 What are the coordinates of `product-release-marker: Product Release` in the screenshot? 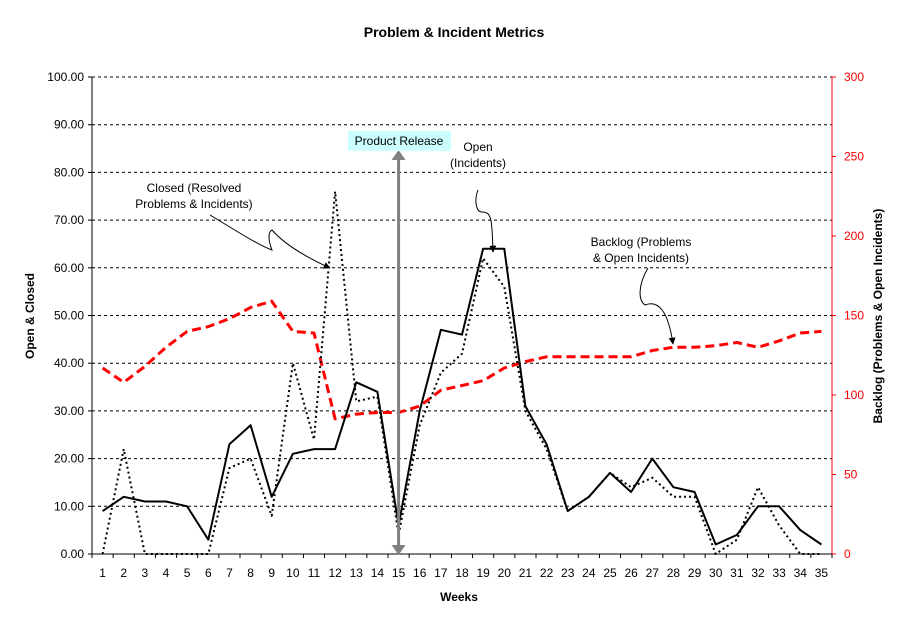 It's located at (399, 343).